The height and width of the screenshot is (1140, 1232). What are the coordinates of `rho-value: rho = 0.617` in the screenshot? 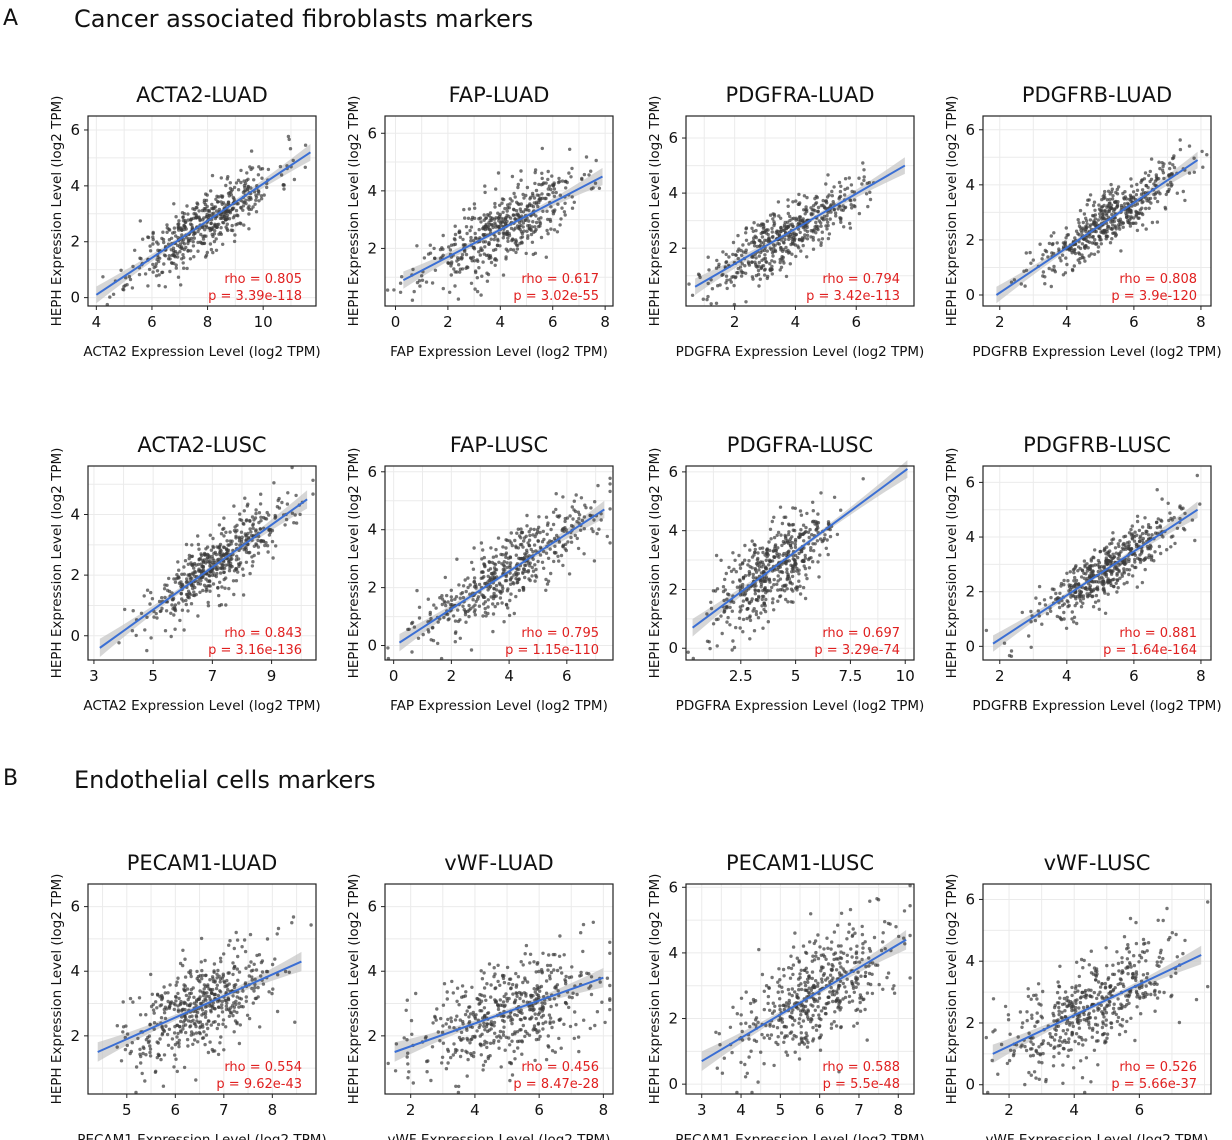 It's located at (560, 279).